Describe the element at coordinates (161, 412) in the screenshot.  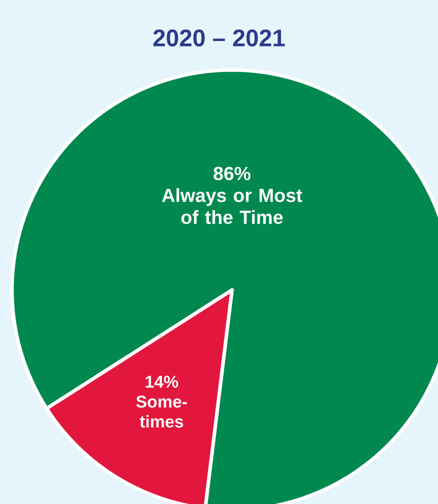
I see `slice-label: Some-times` at that location.